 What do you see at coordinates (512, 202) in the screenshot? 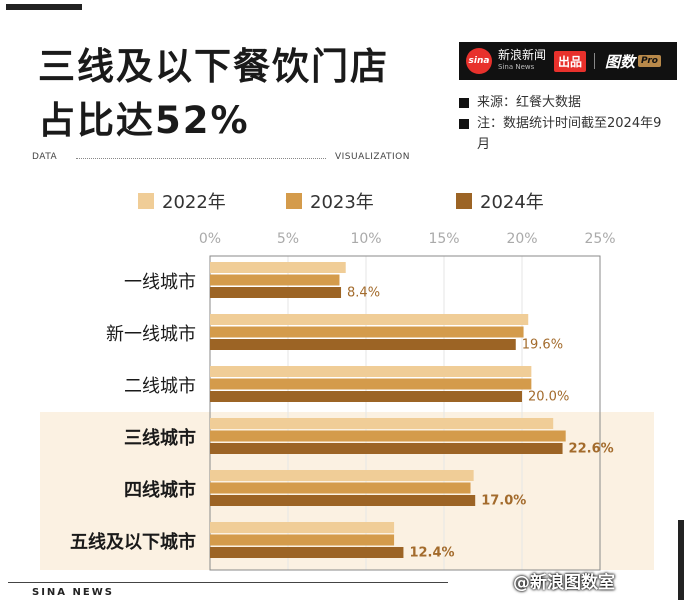
I see `legend-label-2024: 2024年` at bounding box center [512, 202].